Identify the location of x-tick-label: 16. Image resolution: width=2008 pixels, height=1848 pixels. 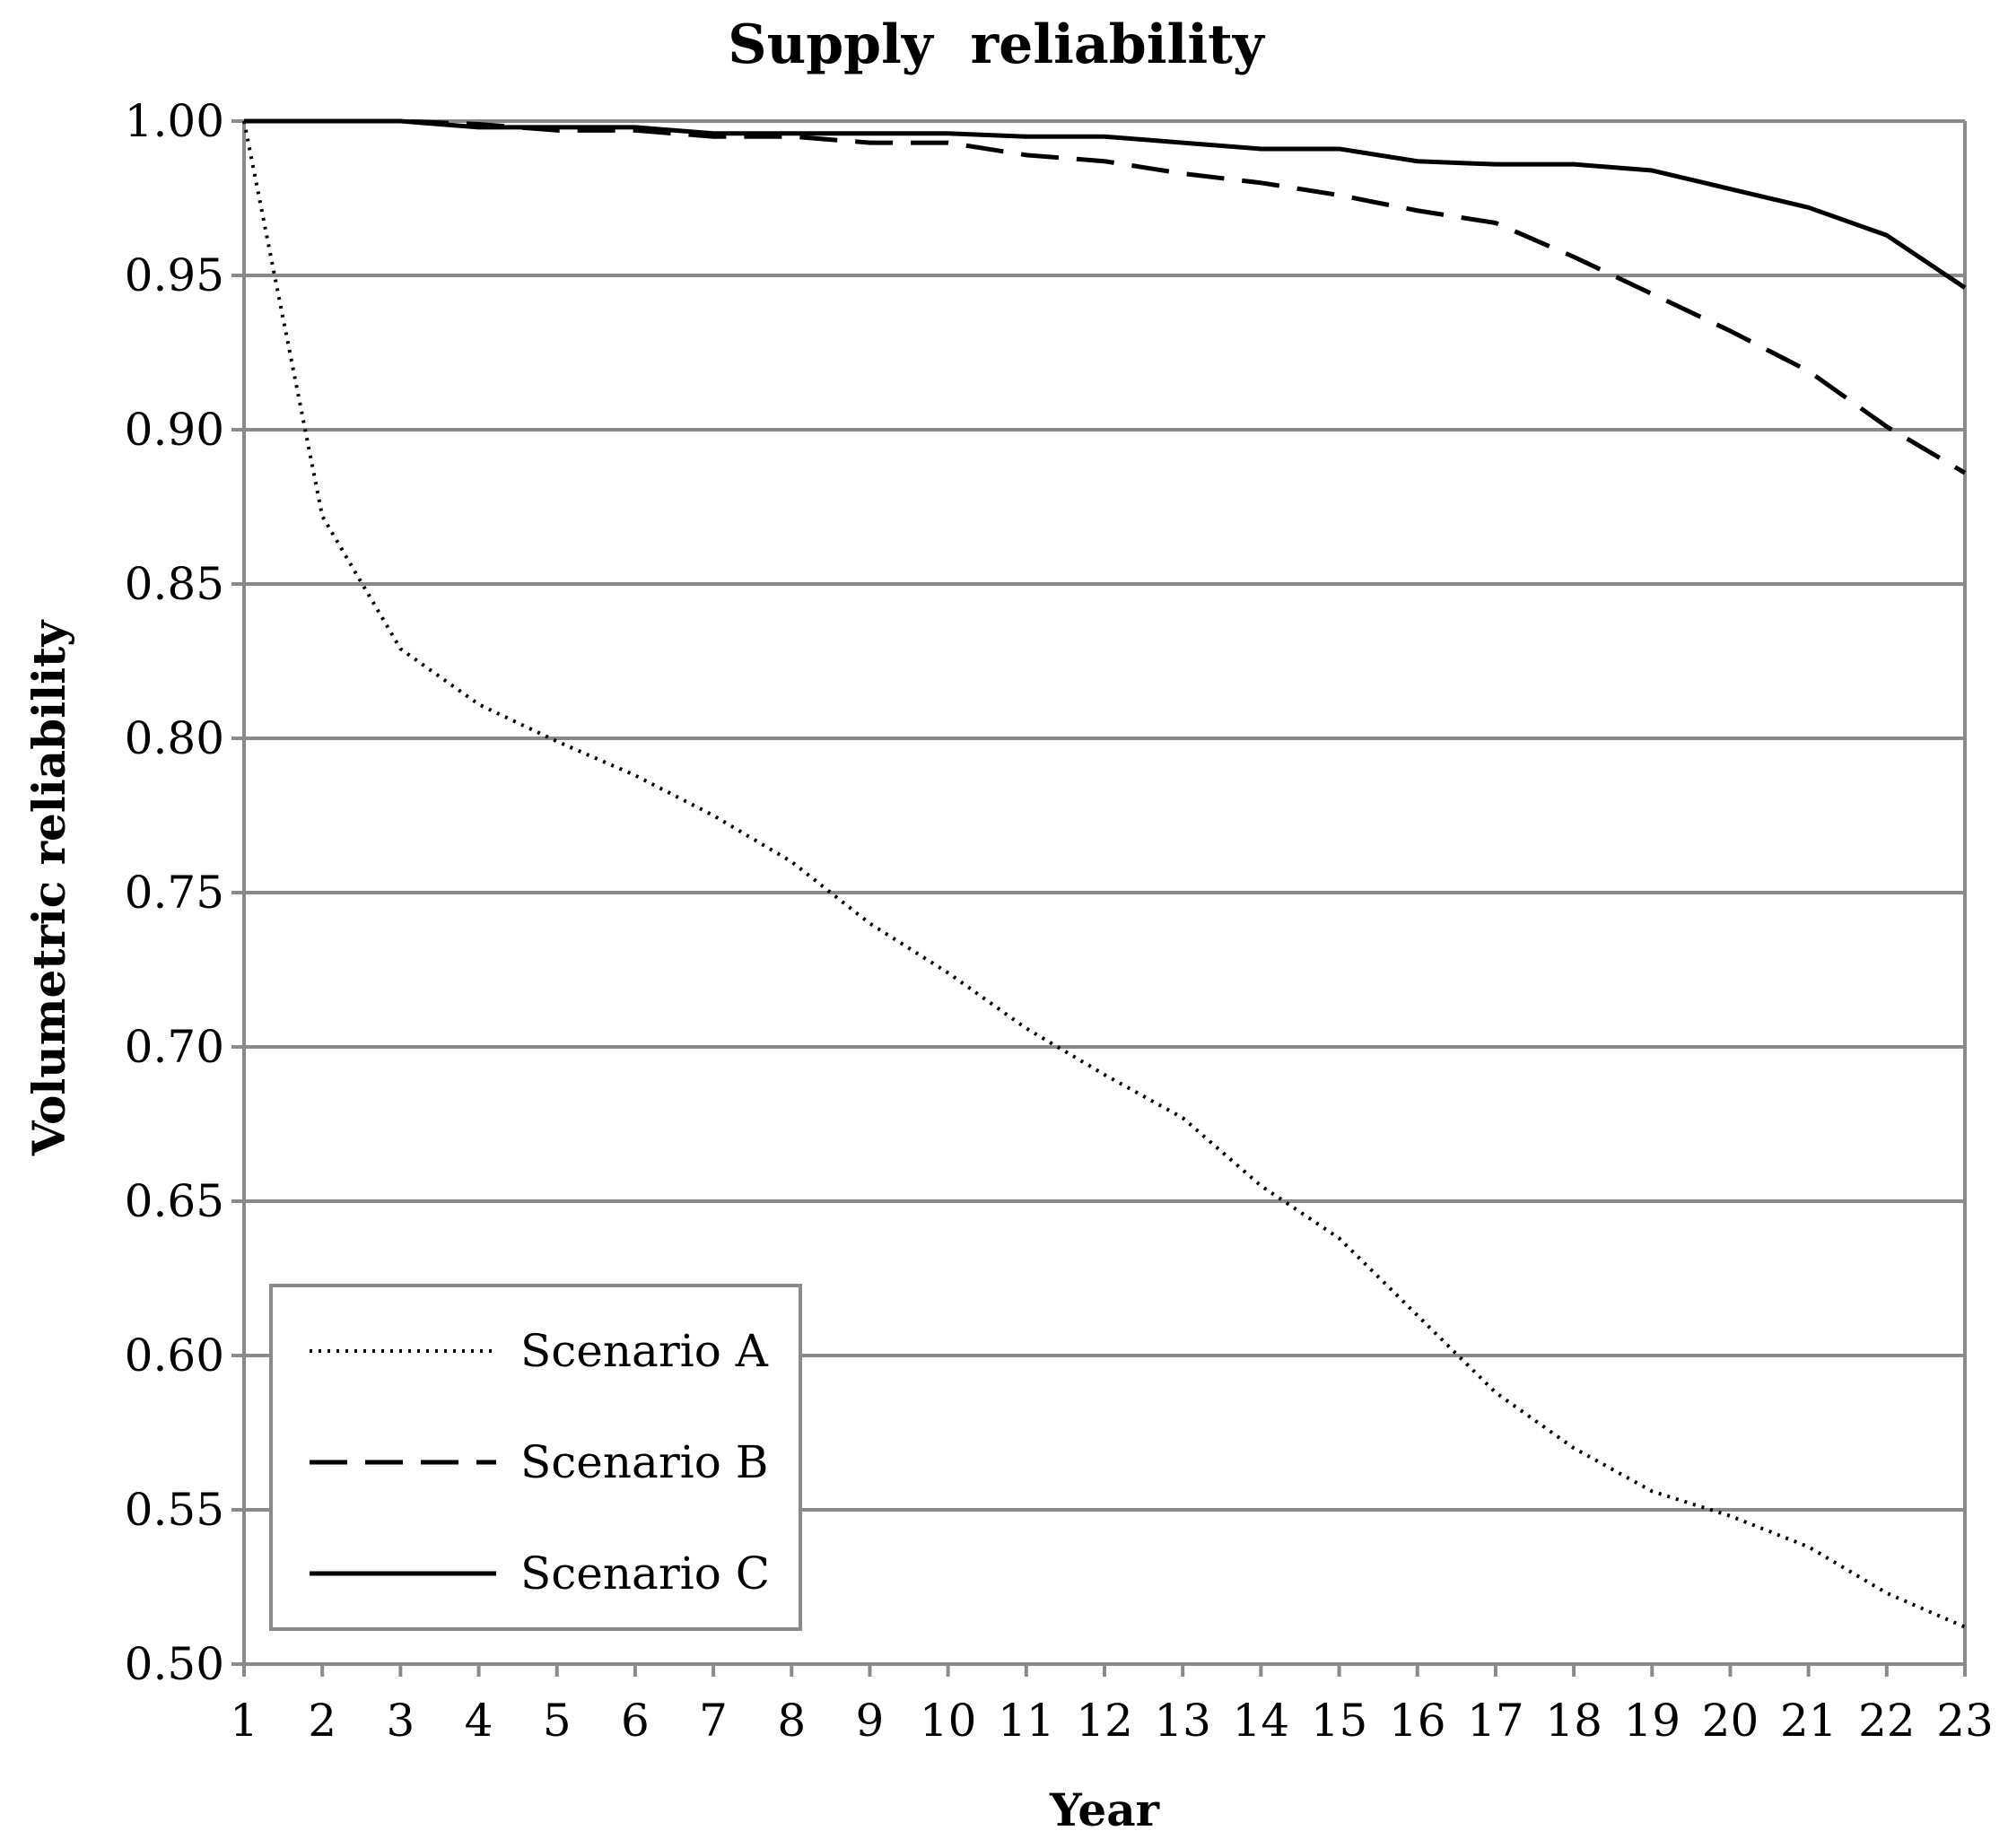
(1417, 1721).